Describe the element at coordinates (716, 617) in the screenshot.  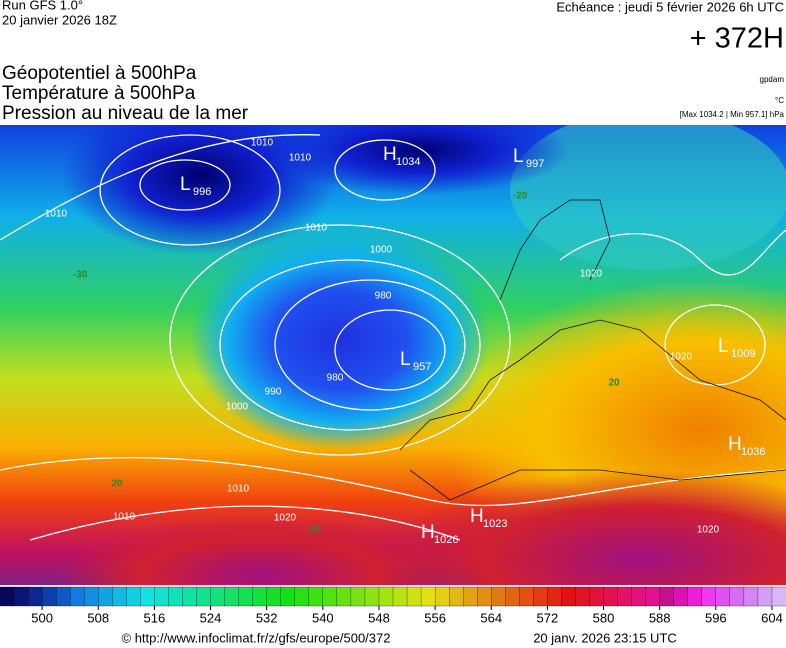
I see `colorbar-label: 596` at that location.